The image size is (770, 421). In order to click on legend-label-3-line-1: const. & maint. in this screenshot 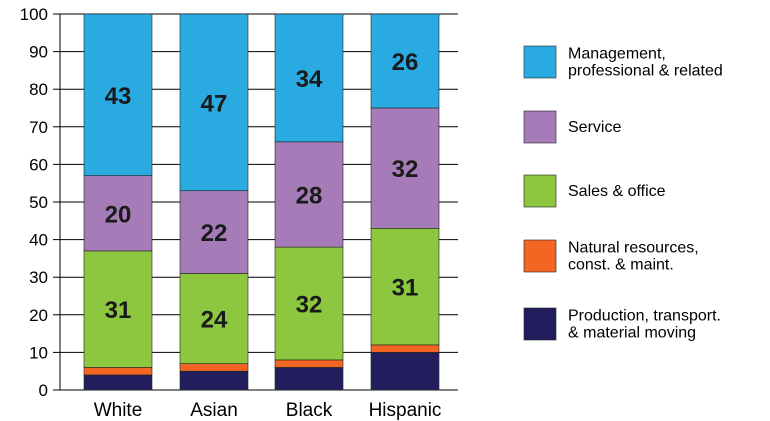, I will do `click(621, 265)`.